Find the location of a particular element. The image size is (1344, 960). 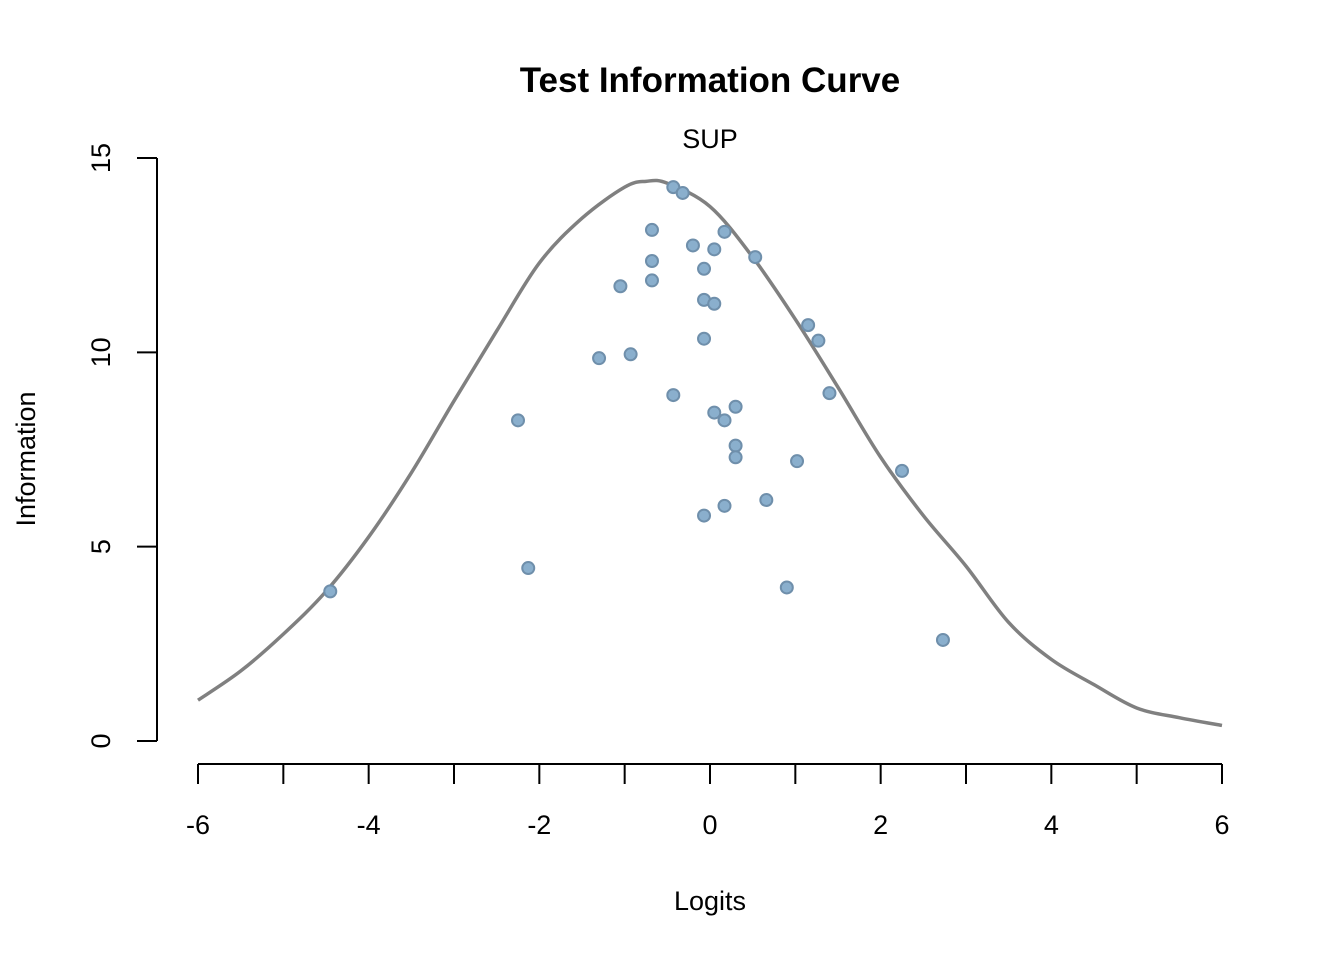

y-tick-label: 15 is located at coordinates (101, 158).